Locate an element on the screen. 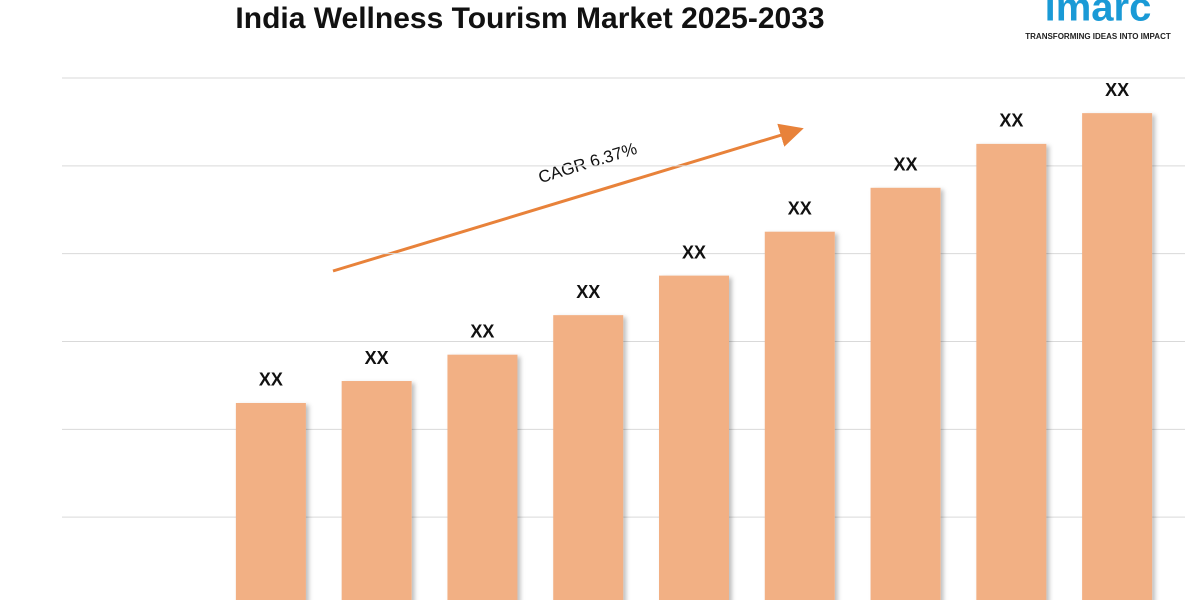 This screenshot has height=600, width=1200. annotation: CAGR 6.37% is located at coordinates (587, 163).